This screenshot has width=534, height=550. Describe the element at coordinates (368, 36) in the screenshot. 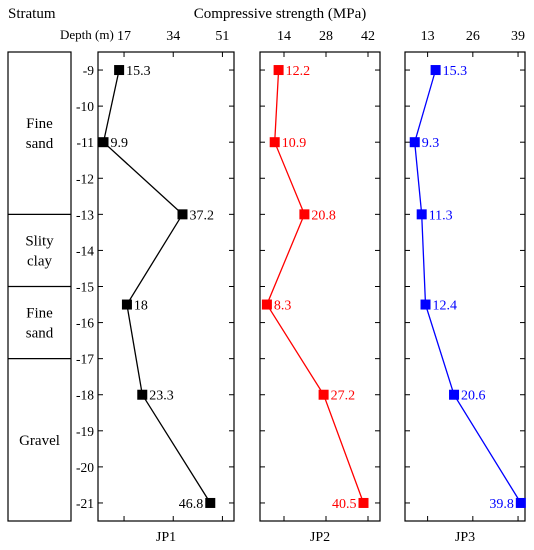

I see `x-tick-label: 42` at that location.